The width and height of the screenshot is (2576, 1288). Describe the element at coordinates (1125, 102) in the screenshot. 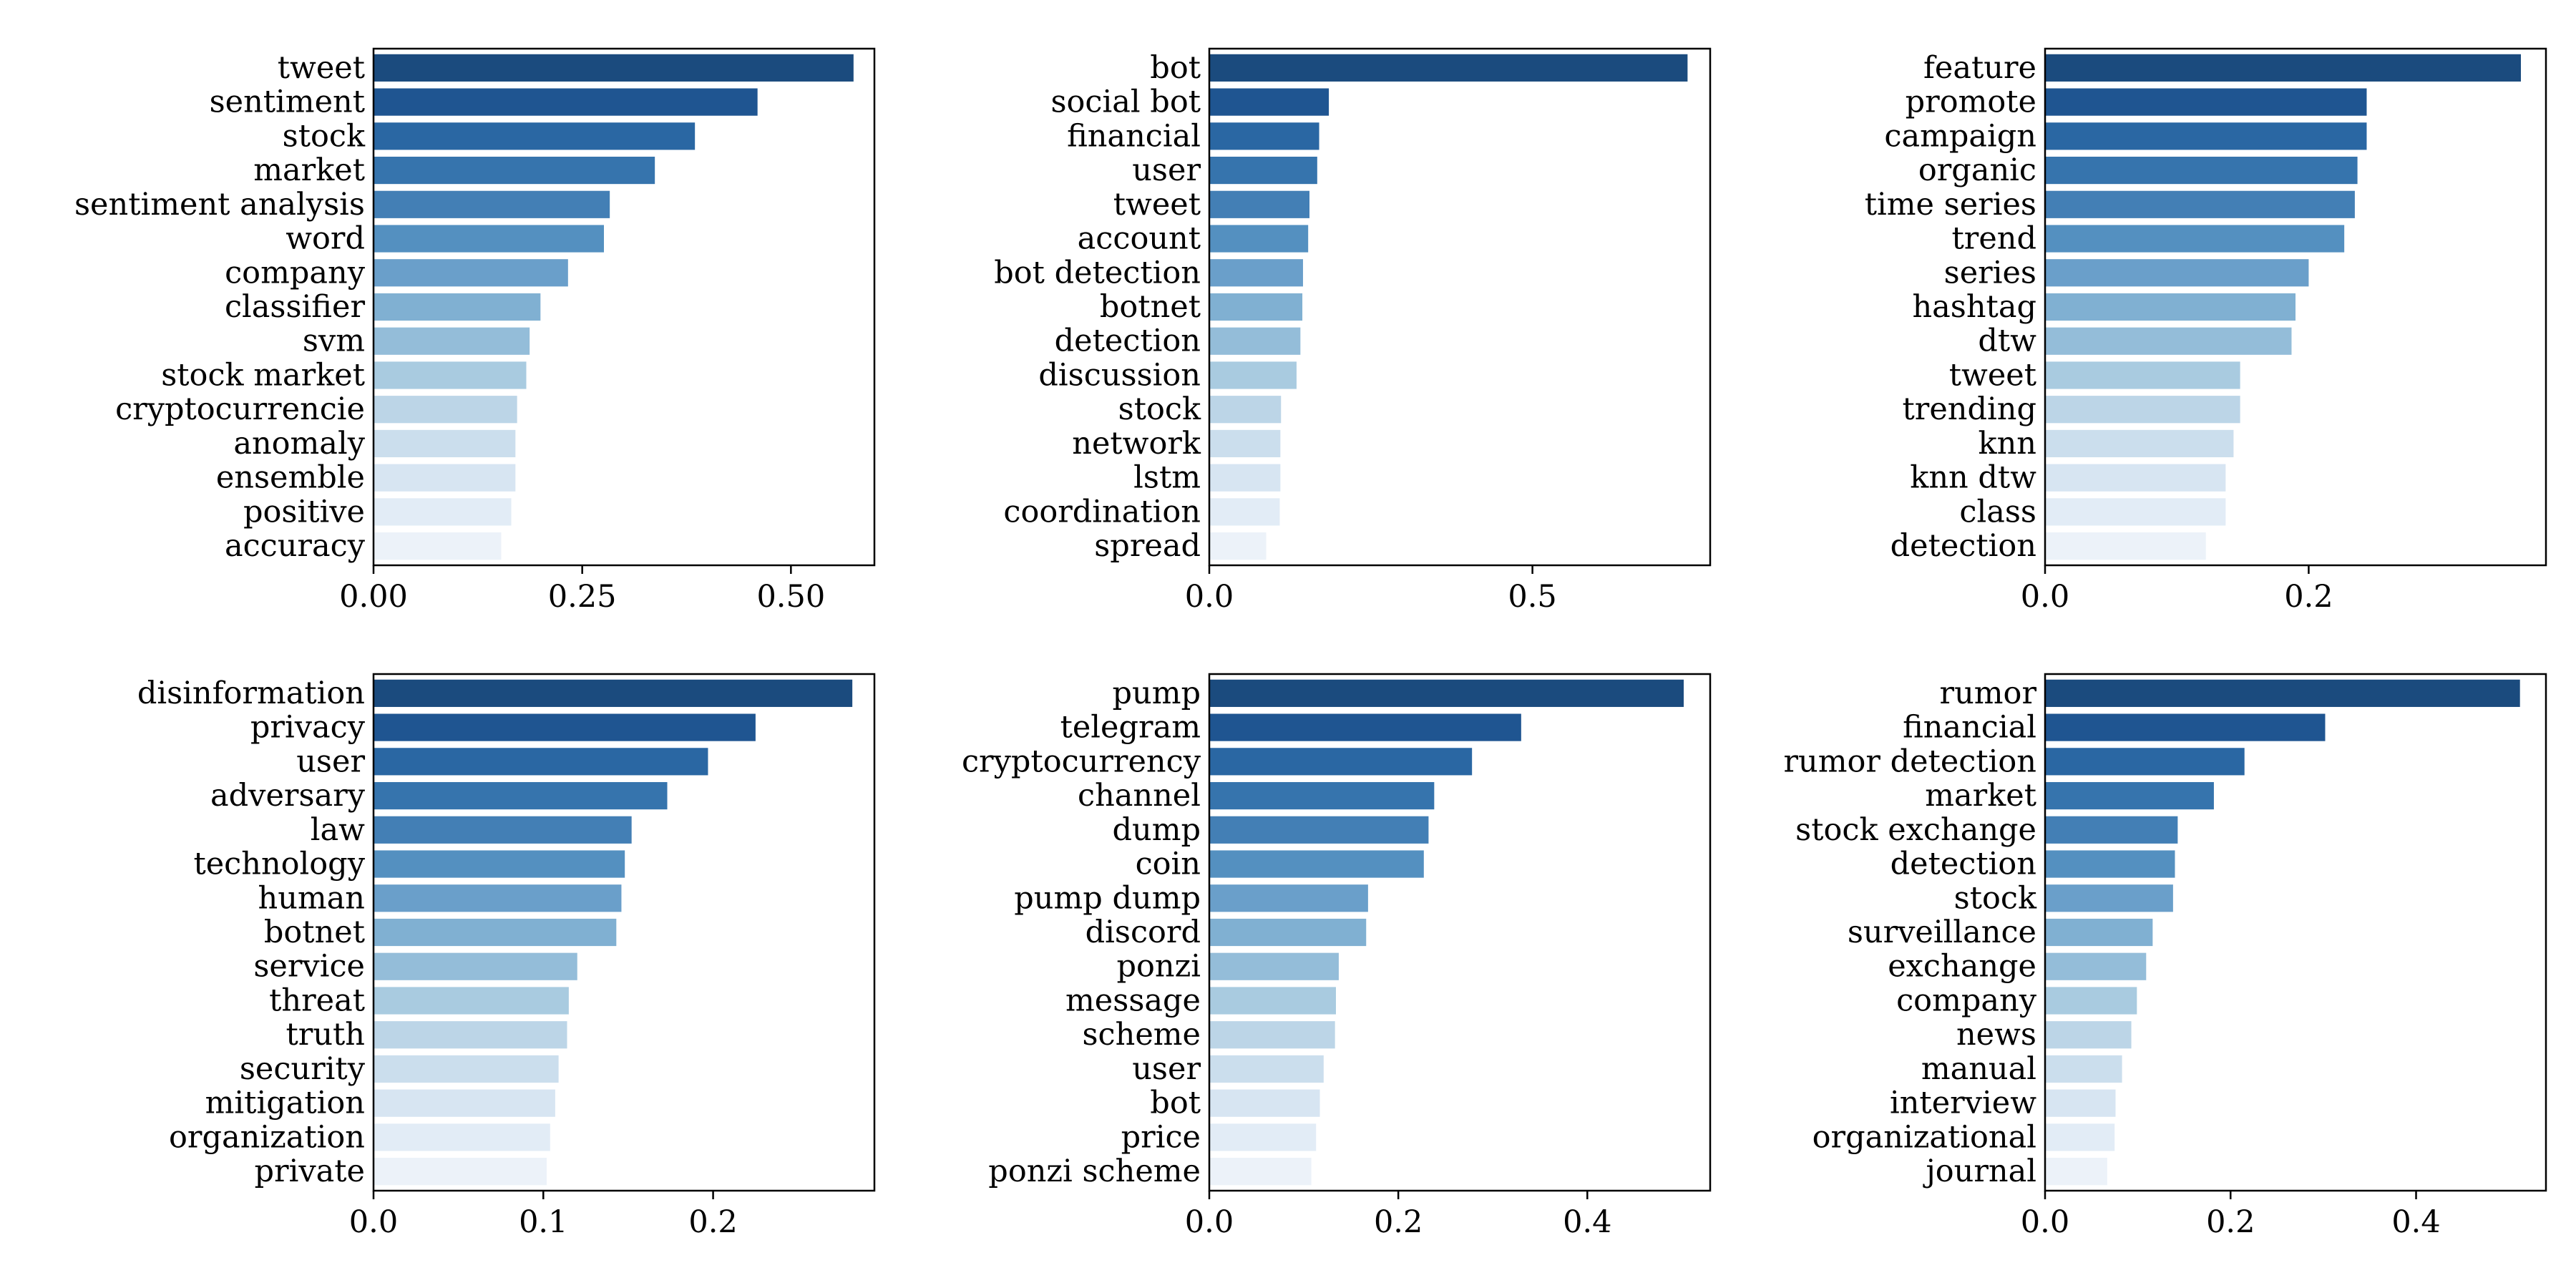

I see `category-label: social bot` at that location.